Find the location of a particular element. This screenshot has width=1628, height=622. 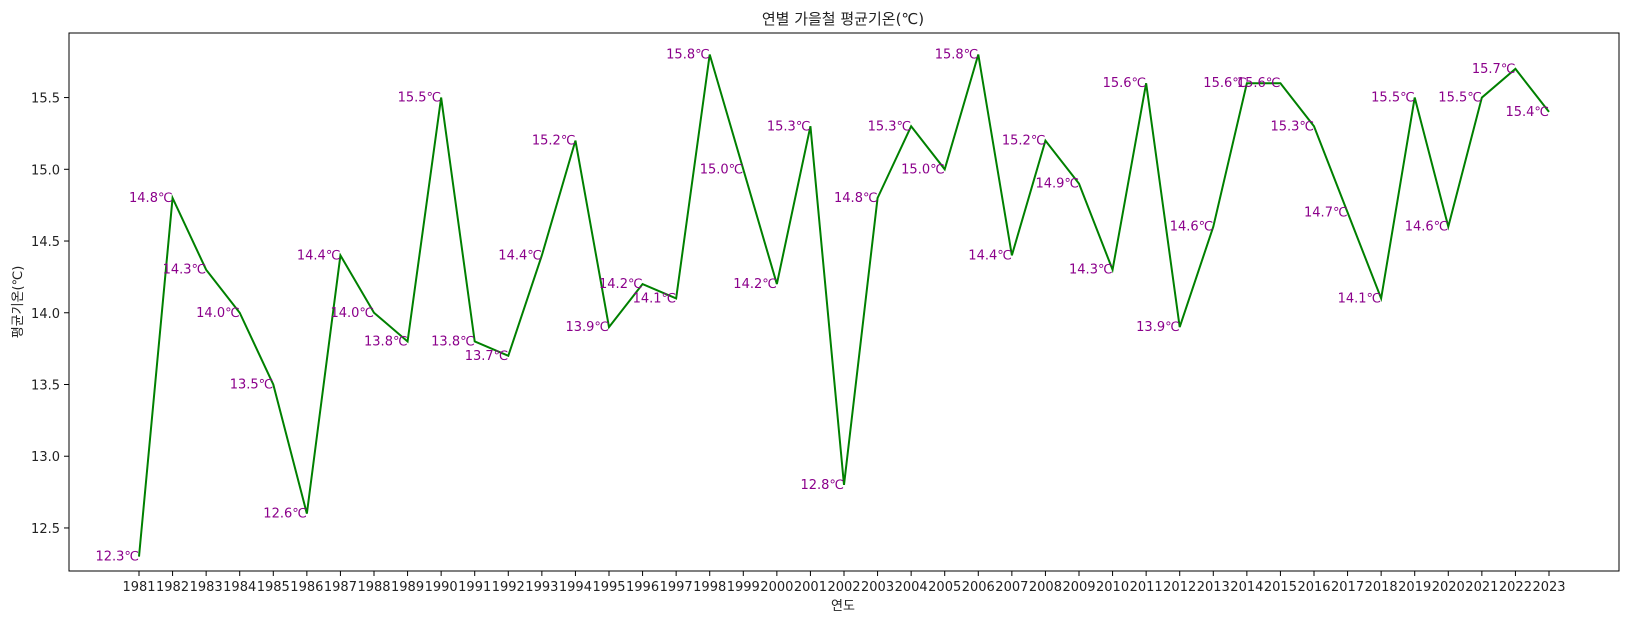

x-tick-label: 1983 is located at coordinates (206, 587).